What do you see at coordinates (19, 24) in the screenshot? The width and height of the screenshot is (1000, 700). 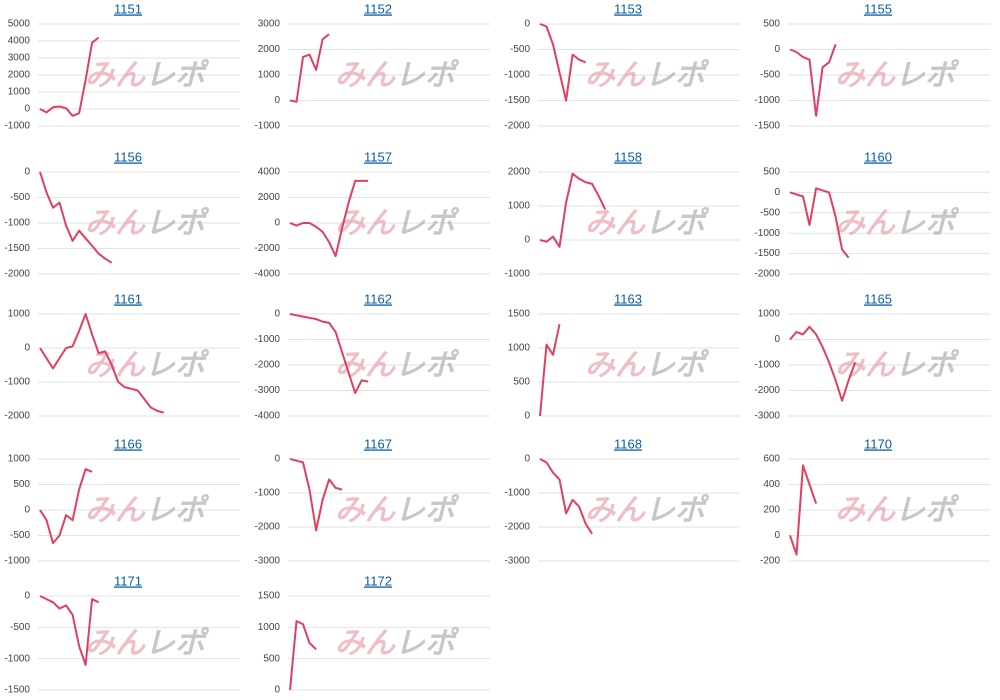 I see `y-tick-label: 5000` at bounding box center [19, 24].